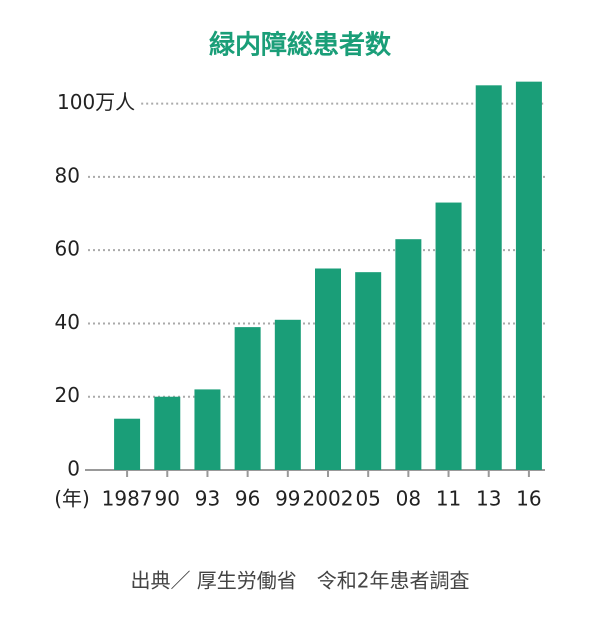 This screenshot has height=624, width=595. I want to click on x-tick-label: 99, so click(287, 499).